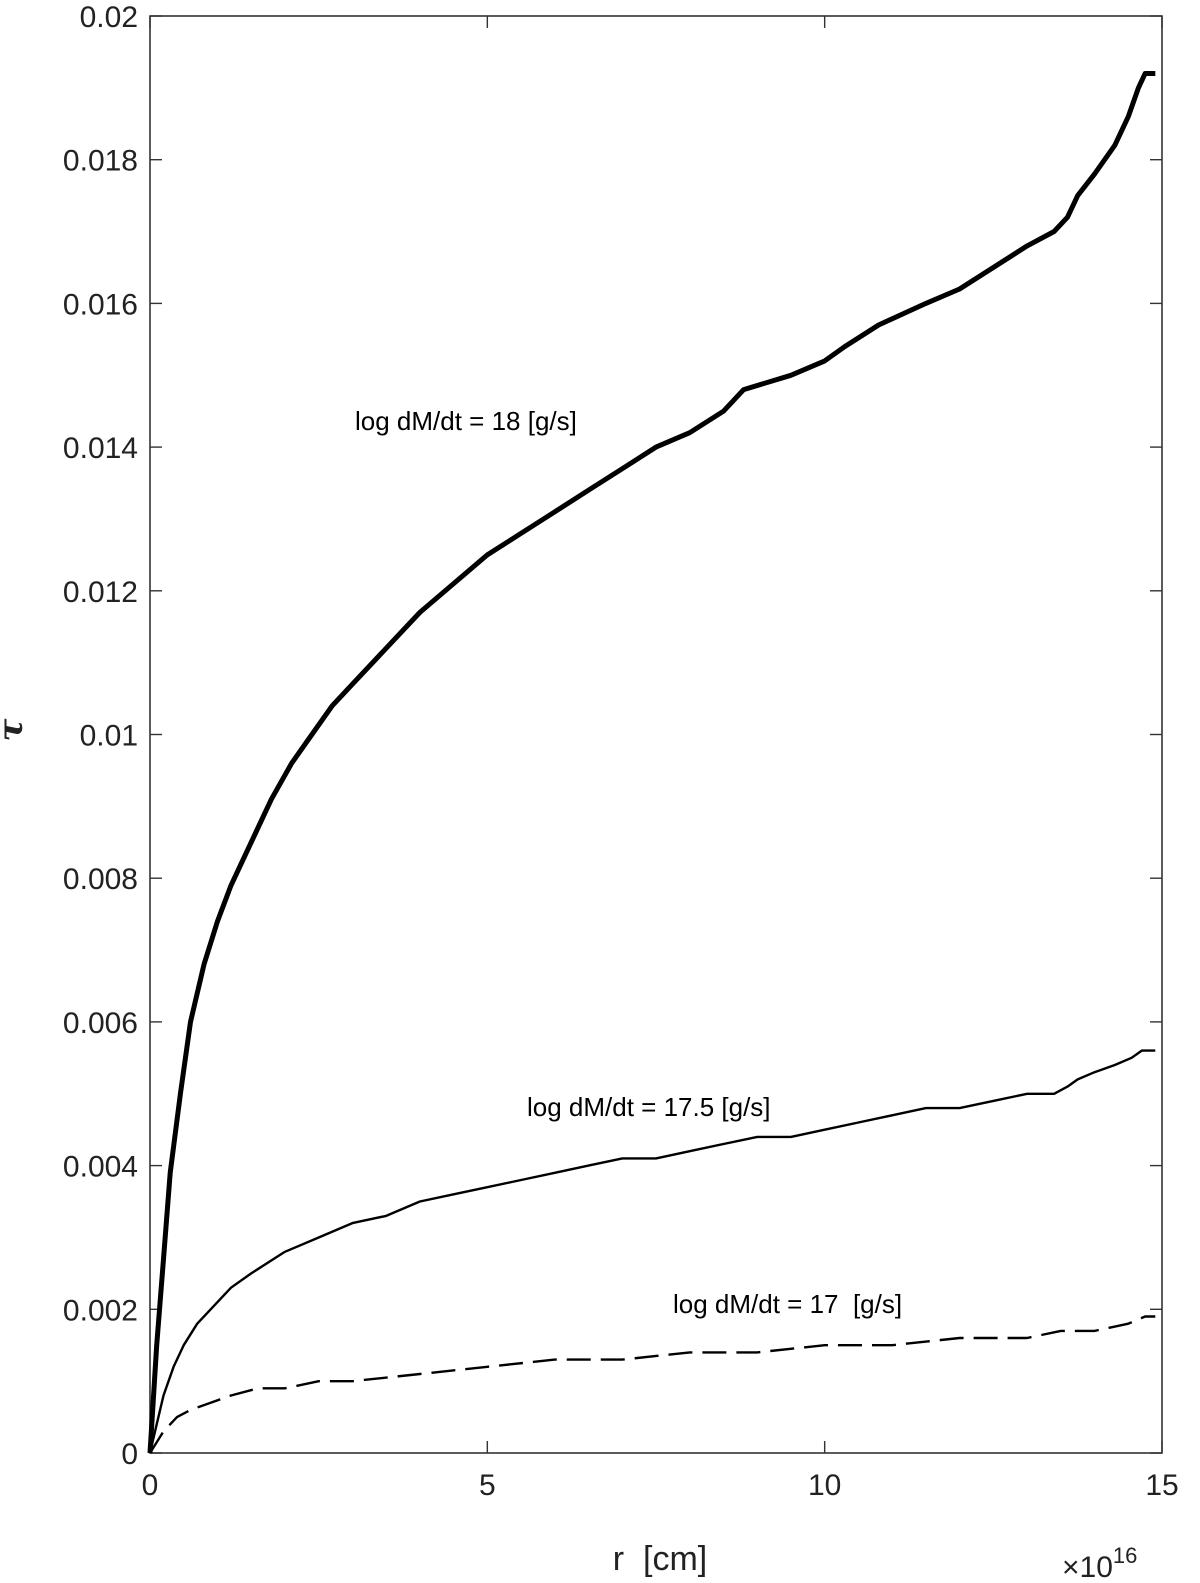 This screenshot has height=1583, width=1200. I want to click on y-tick-label: 0.016, so click(100, 304).